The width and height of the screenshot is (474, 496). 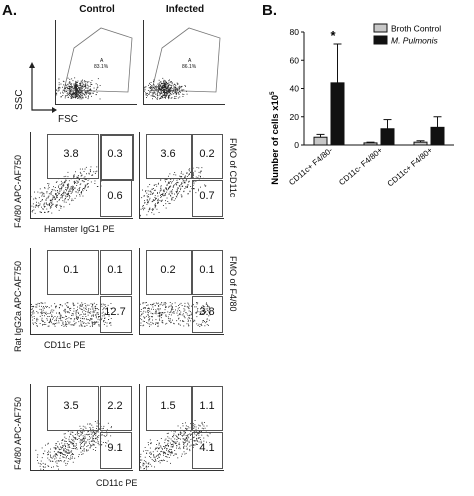 What do you see at coordinates (269, 10) in the screenshot?
I see `panel-b-label: B.` at bounding box center [269, 10].